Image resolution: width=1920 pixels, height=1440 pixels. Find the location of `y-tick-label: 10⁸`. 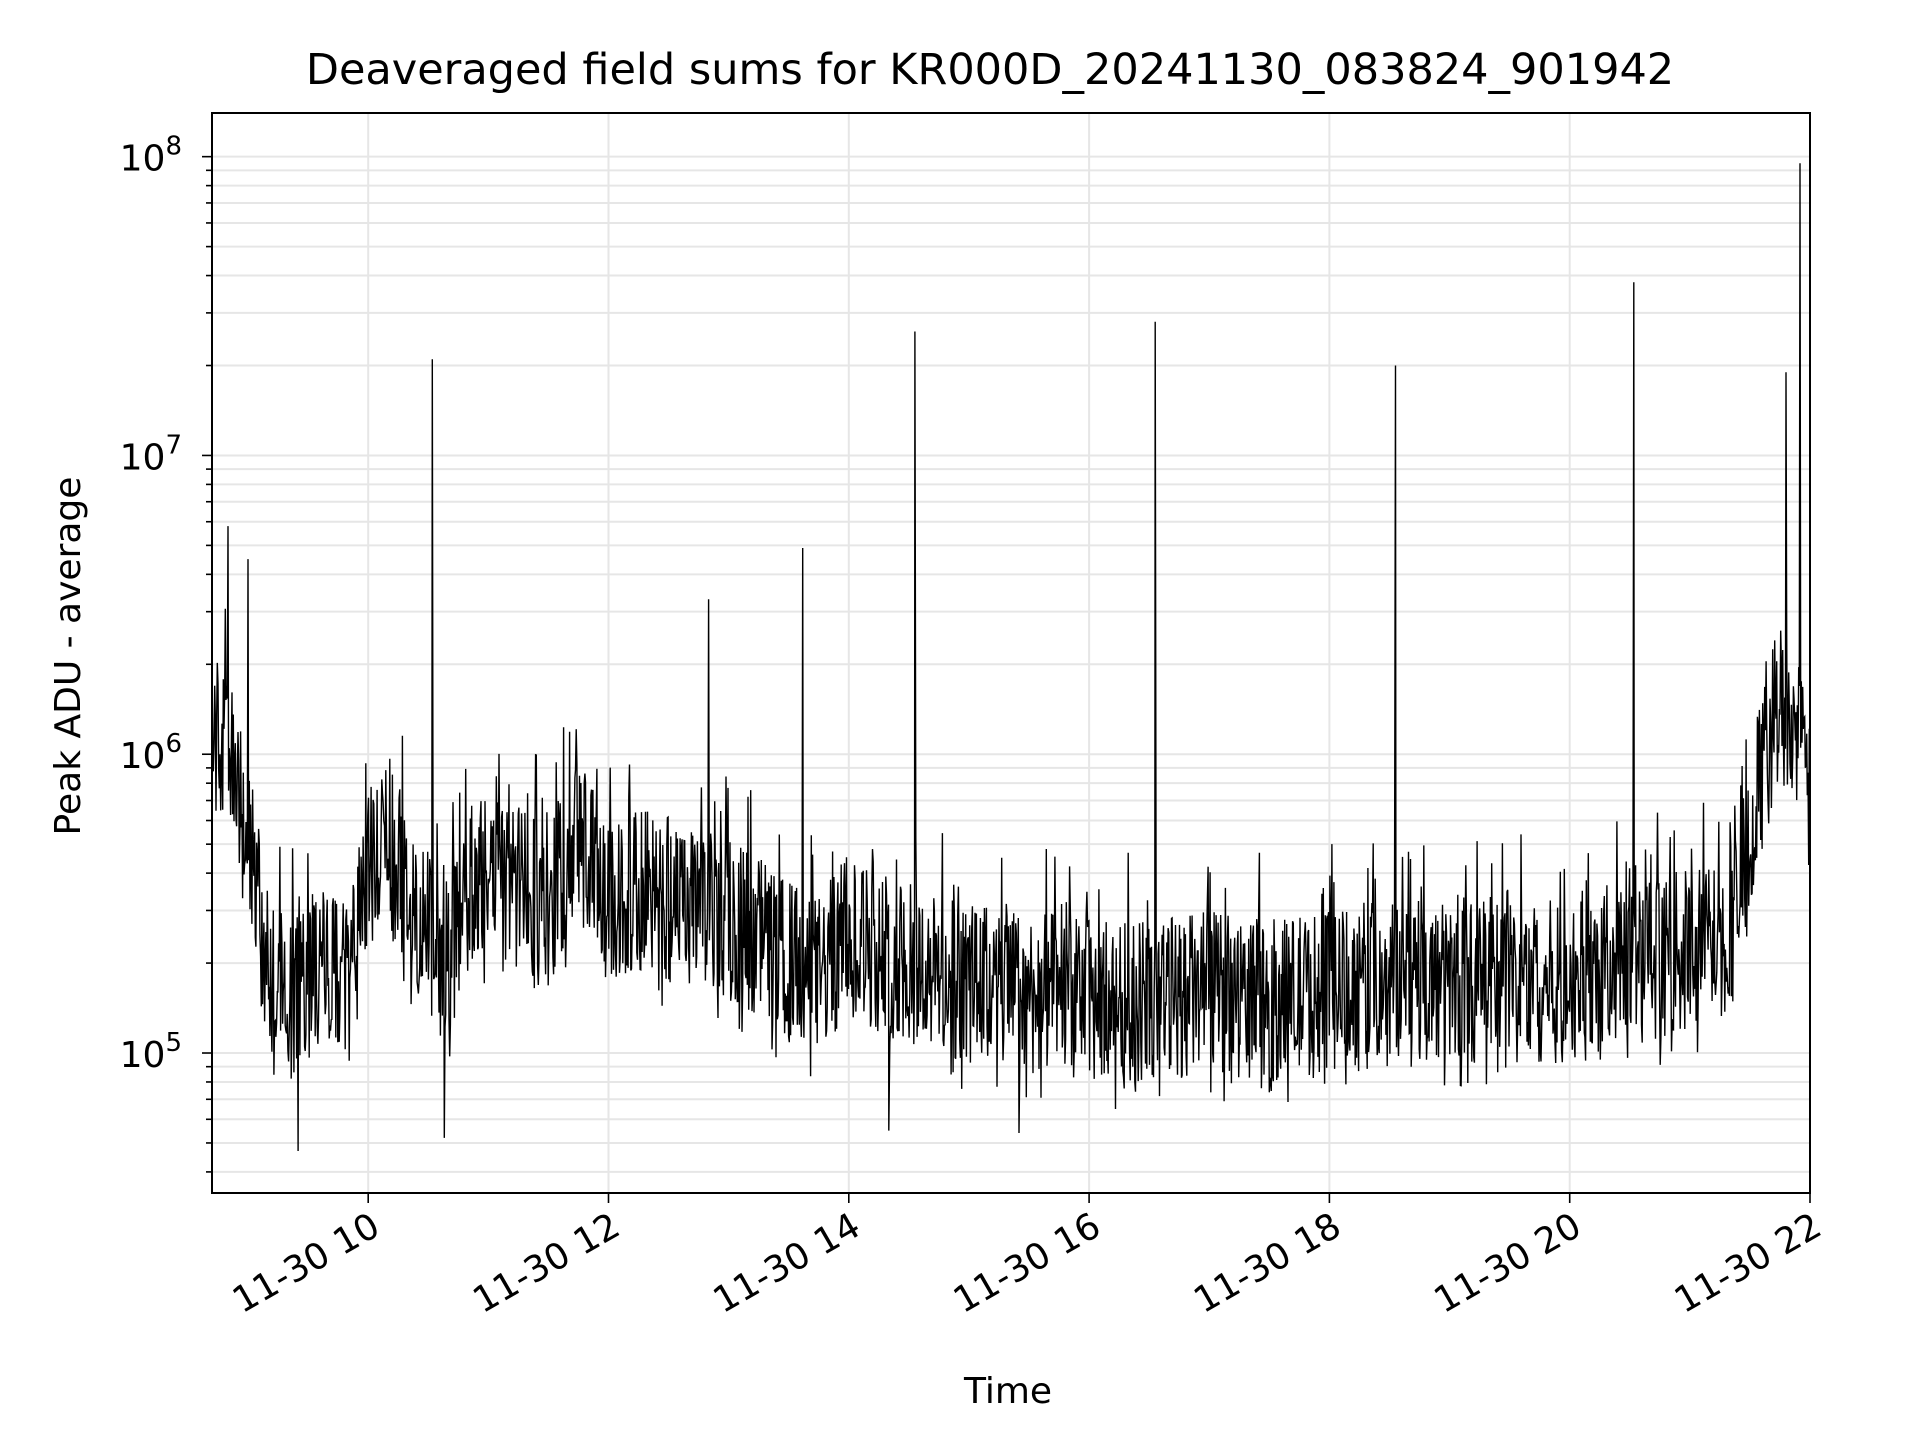

y-tick-label: 10⁸ is located at coordinates (151, 156).